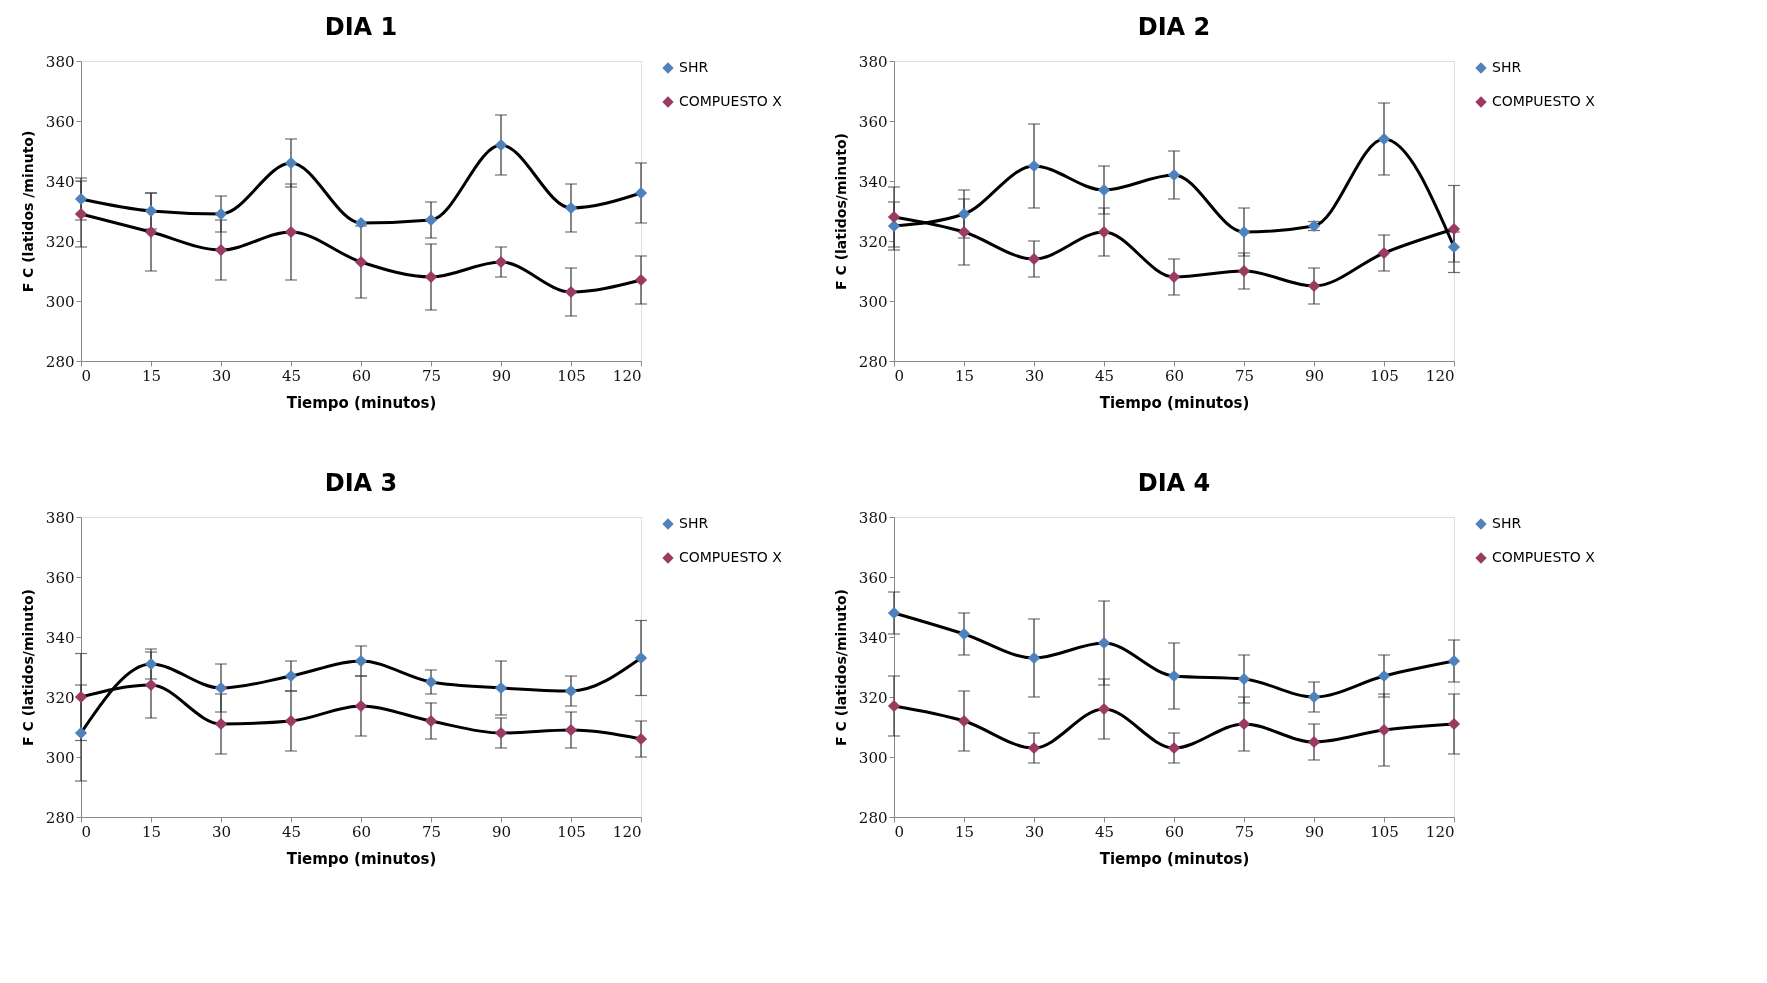 This screenshot has height=983, width=1767. What do you see at coordinates (361, 483) in the screenshot?
I see `chart-title: DIA 3` at bounding box center [361, 483].